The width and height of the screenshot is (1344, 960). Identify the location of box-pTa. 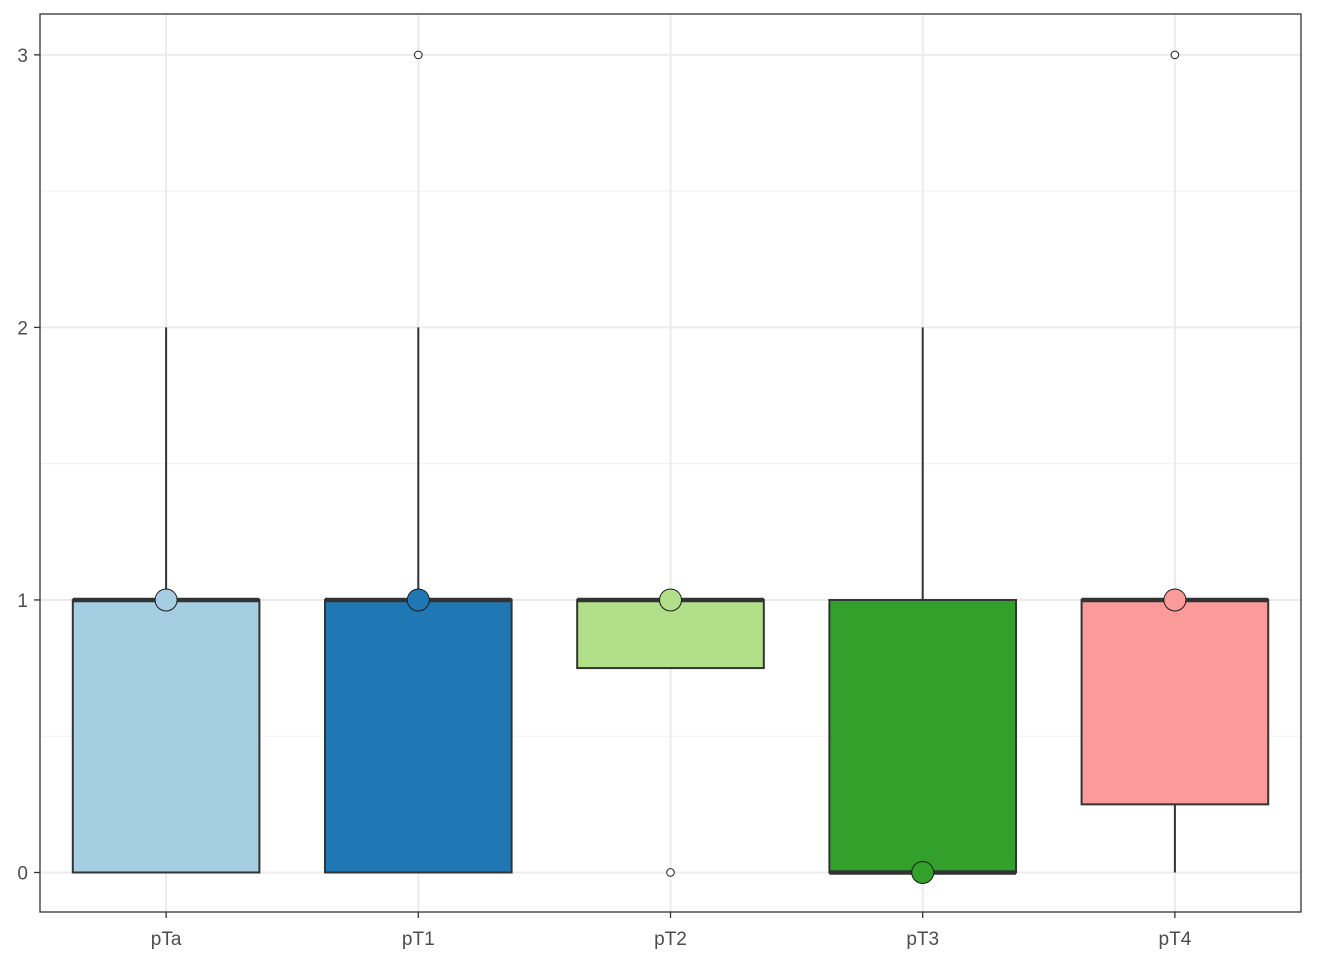
(166, 736).